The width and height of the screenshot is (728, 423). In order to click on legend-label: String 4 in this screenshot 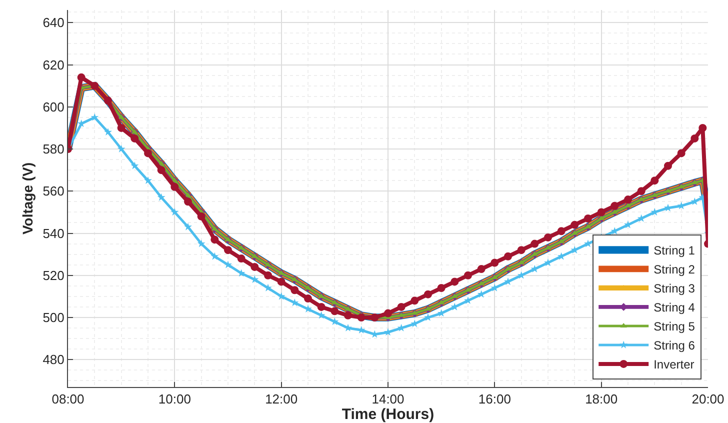, I will do `click(675, 307)`.